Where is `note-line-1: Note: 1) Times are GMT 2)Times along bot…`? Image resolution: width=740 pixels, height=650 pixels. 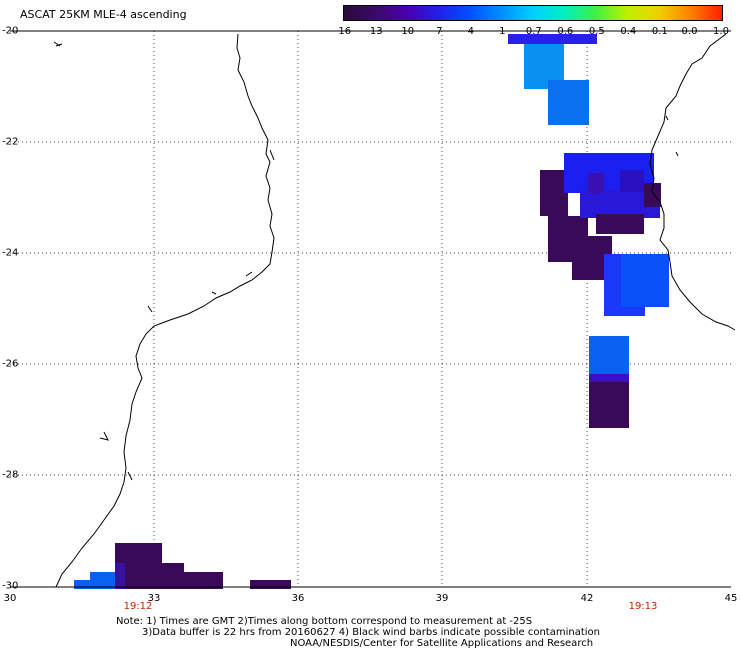 note-line-1: Note: 1) Times are GMT 2)Times along bot… is located at coordinates (324, 621).